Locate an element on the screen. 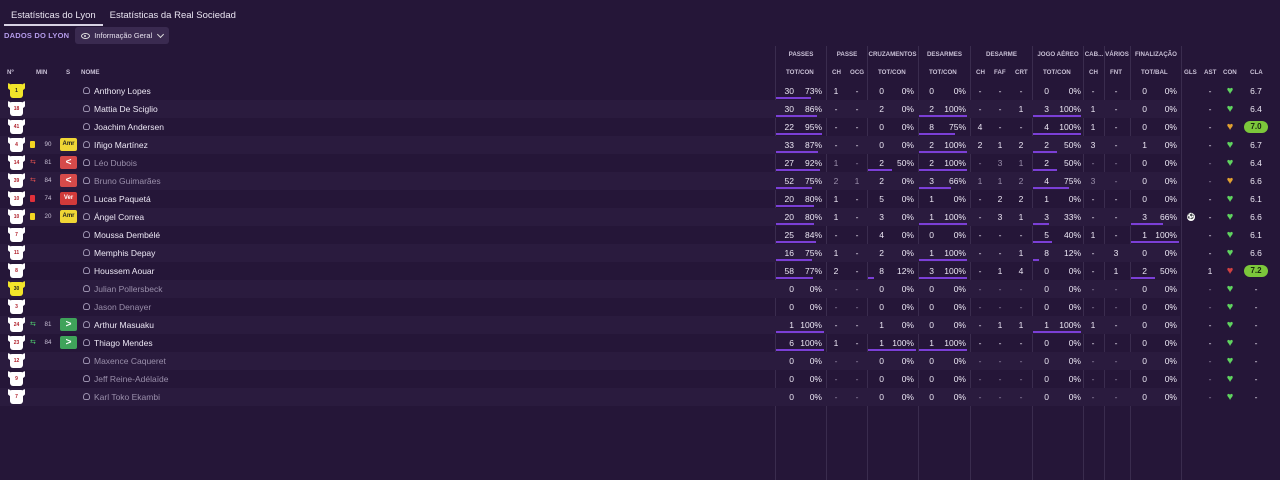  col-header-tot-bal: TOT/BAL is located at coordinates (1154, 72).